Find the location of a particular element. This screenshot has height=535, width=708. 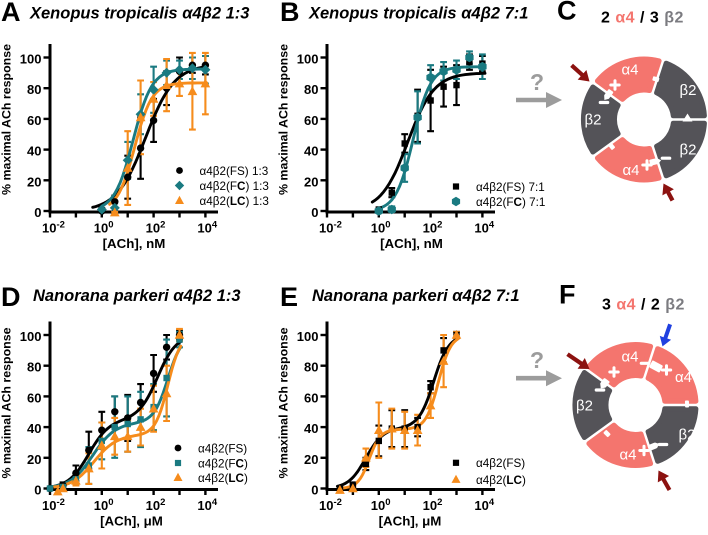

svg-text: Nanorana parkeri α4β2 7:1 is located at coordinates (416, 296).